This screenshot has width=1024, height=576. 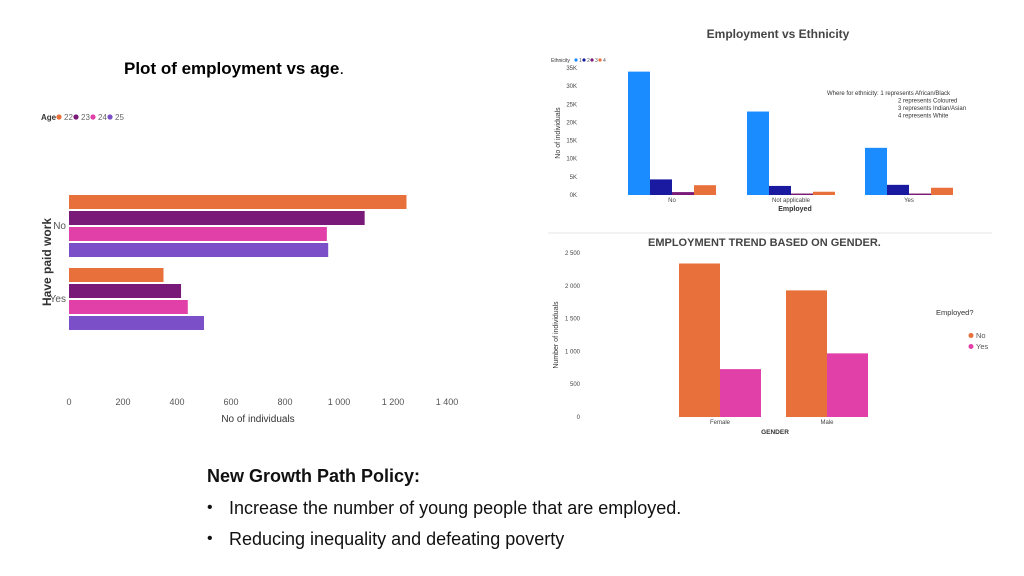 I want to click on y-tick-label: 500, so click(x=575, y=385).